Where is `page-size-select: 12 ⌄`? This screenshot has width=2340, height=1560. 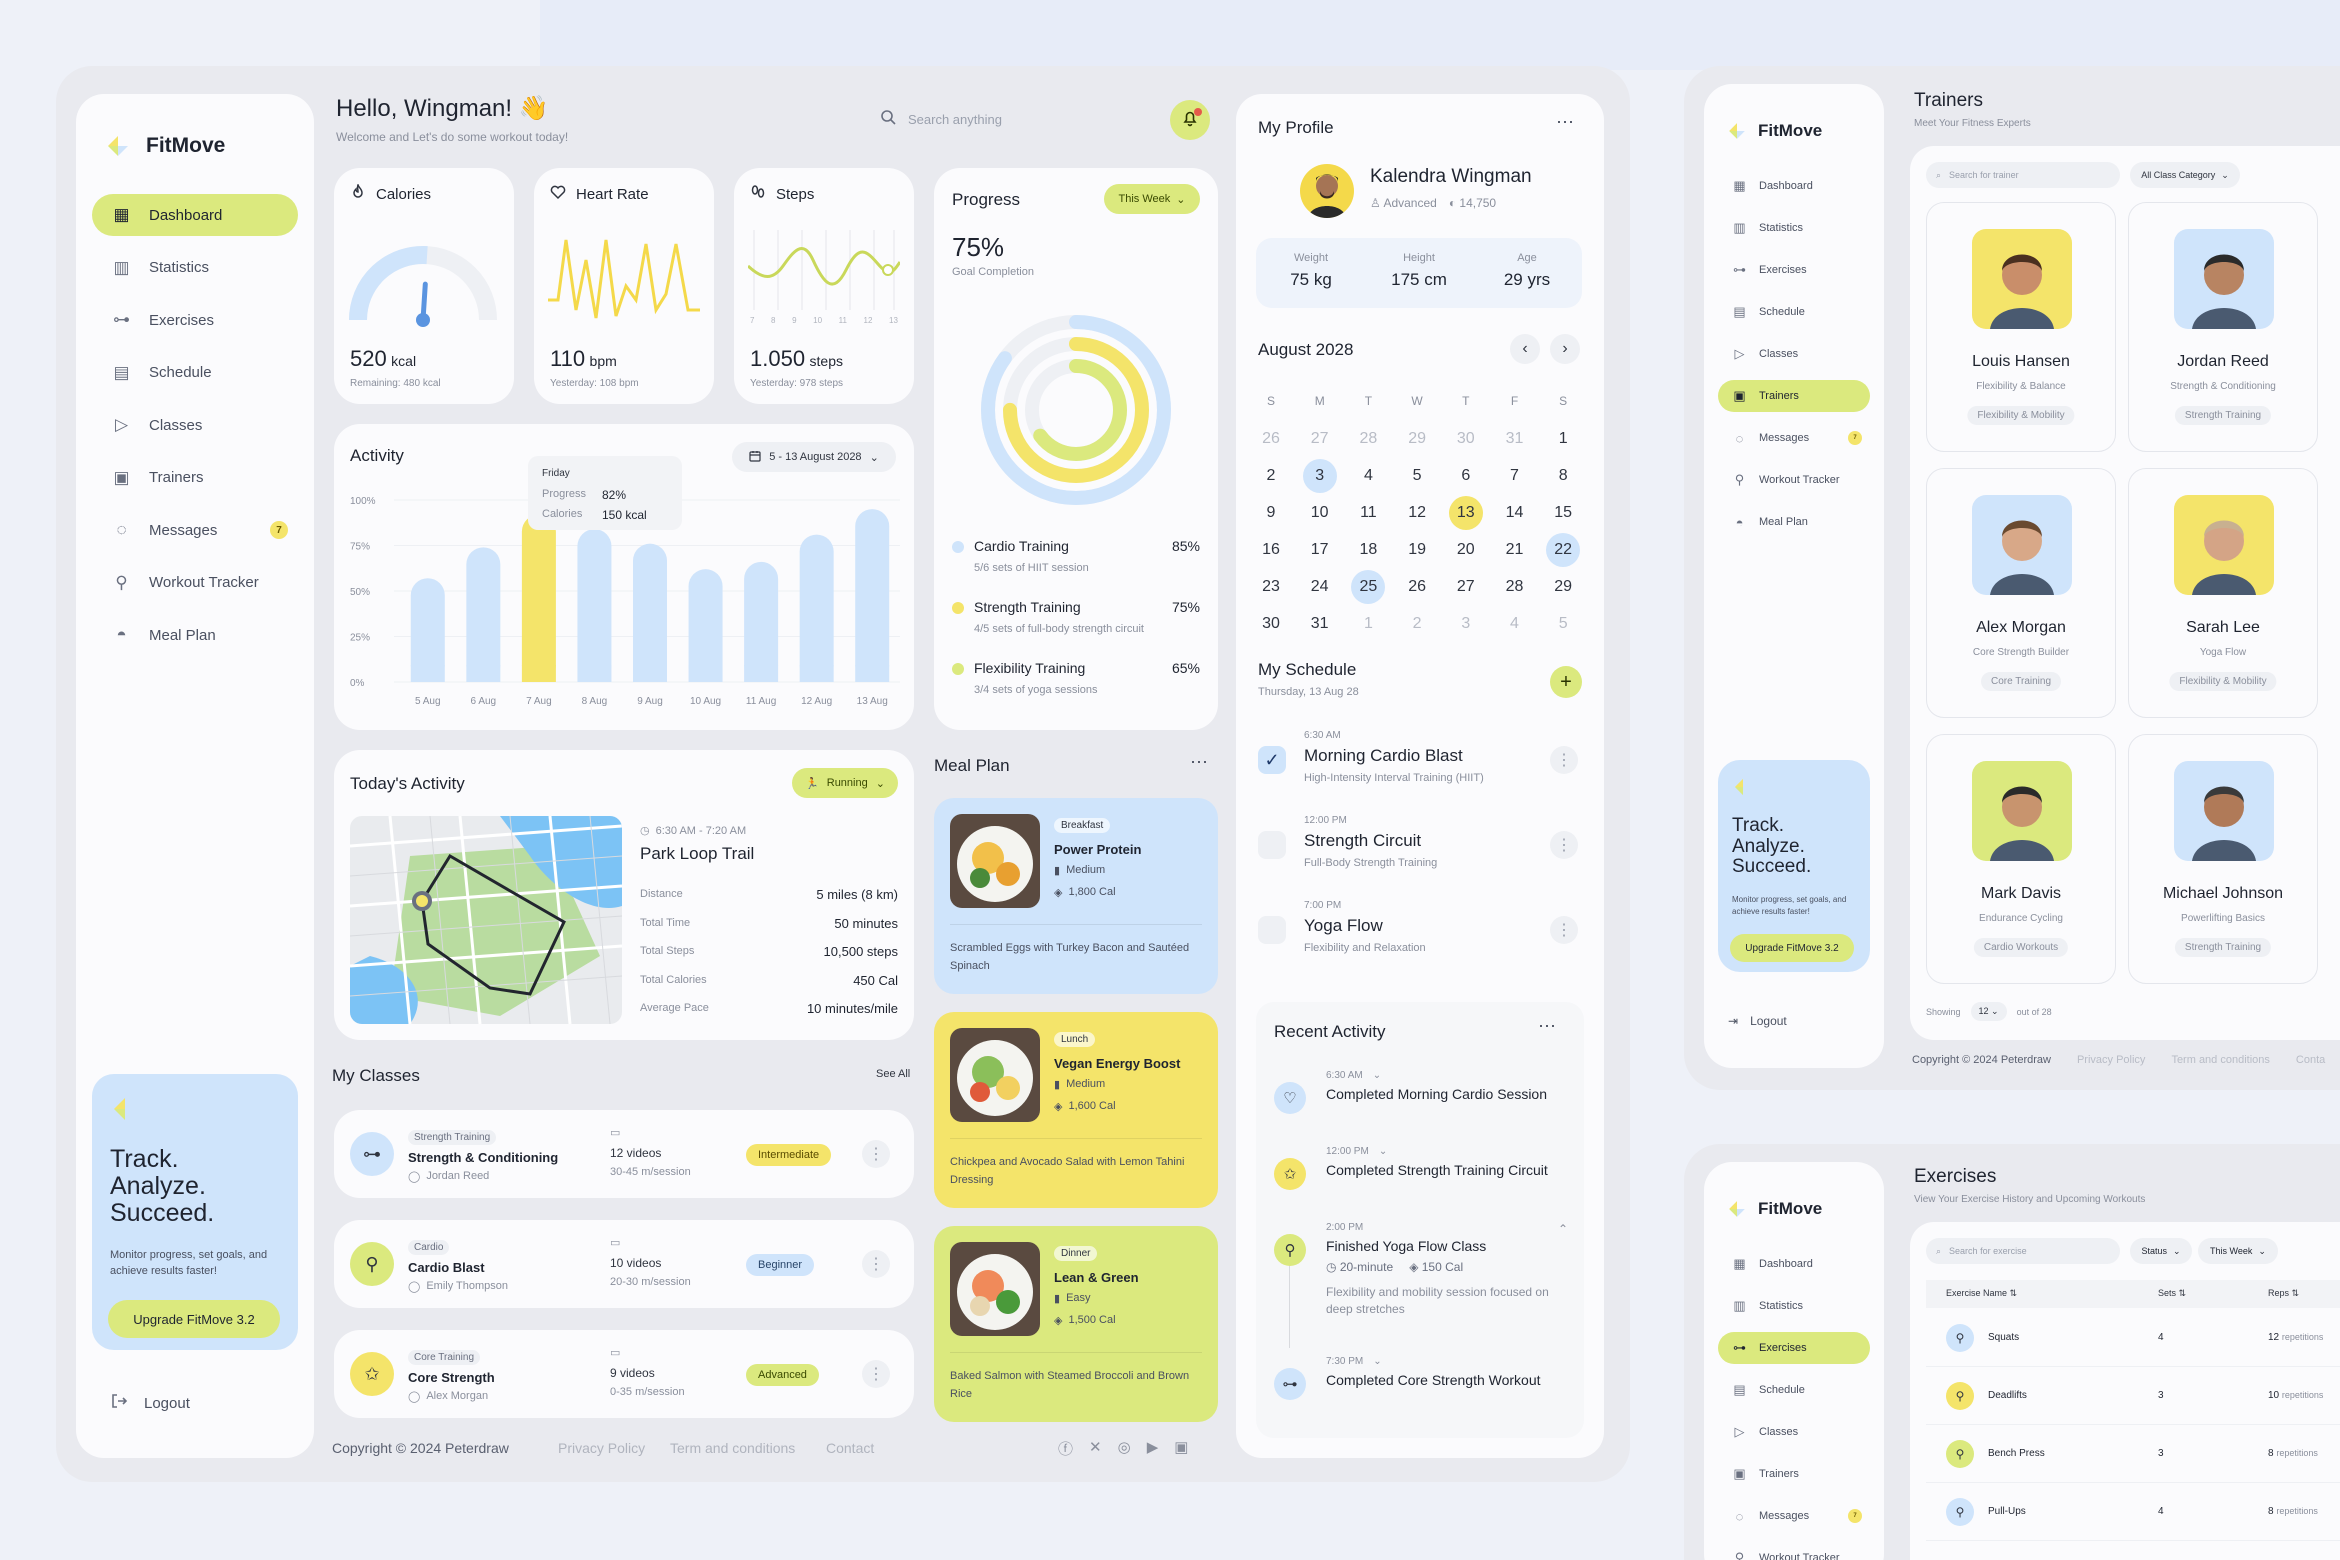
page-size-select: 12 ⌄ is located at coordinates (1988, 1011).